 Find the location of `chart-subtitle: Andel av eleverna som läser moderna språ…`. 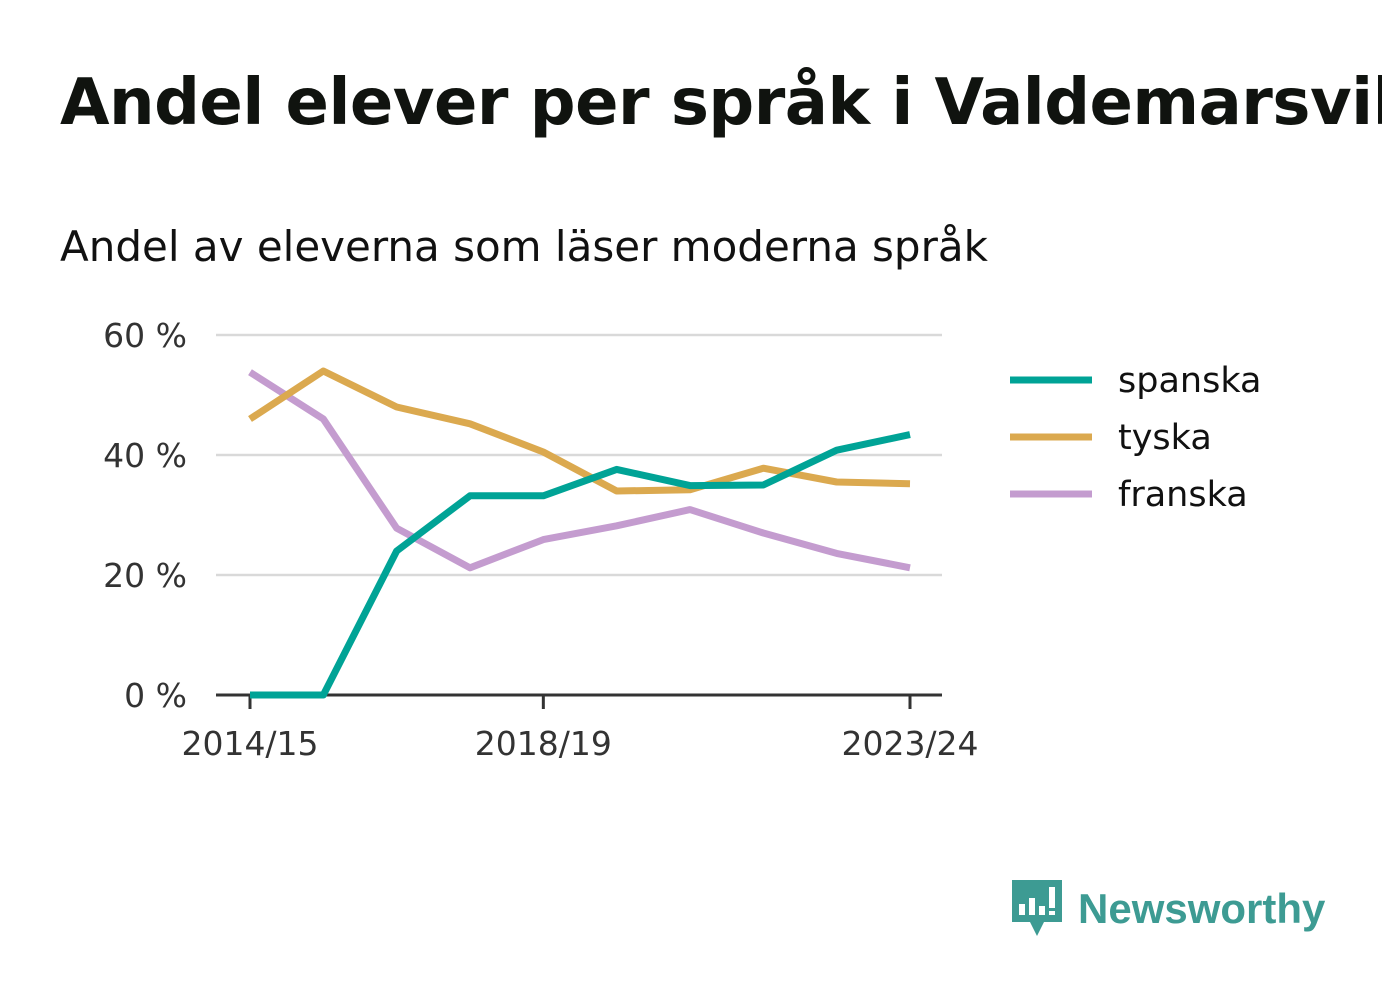

chart-subtitle: Andel av eleverna som läser moderna språ… is located at coordinates (524, 246).